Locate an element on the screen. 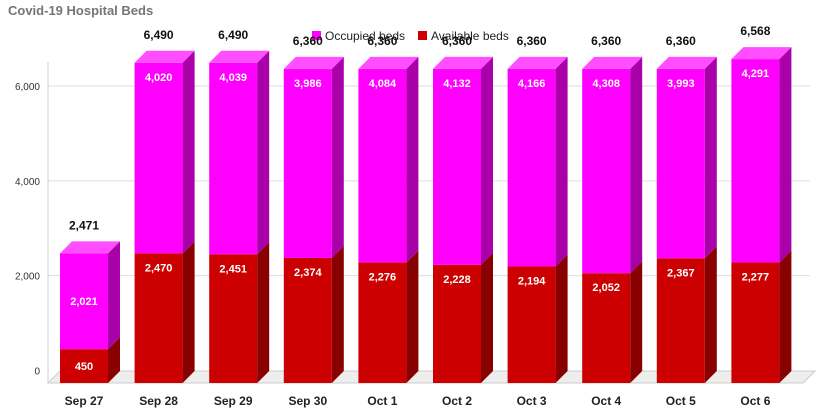 This screenshot has width=820, height=411. total-label: 6,490 is located at coordinates (233, 35).